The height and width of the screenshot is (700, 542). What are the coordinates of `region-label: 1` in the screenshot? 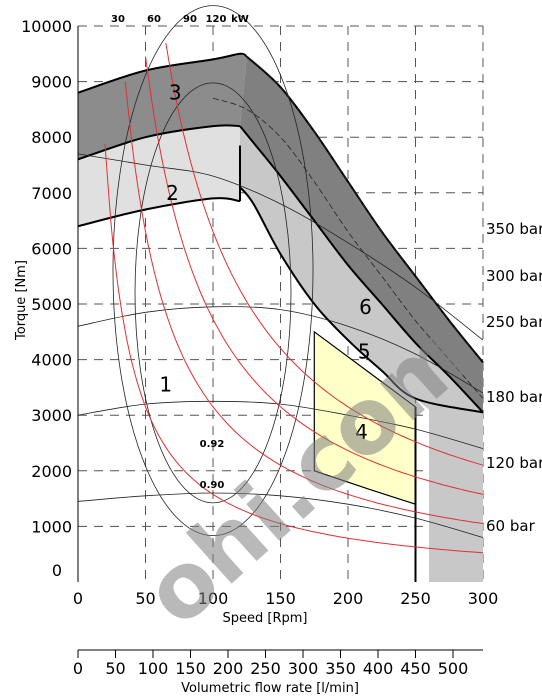 It's located at (165, 385).